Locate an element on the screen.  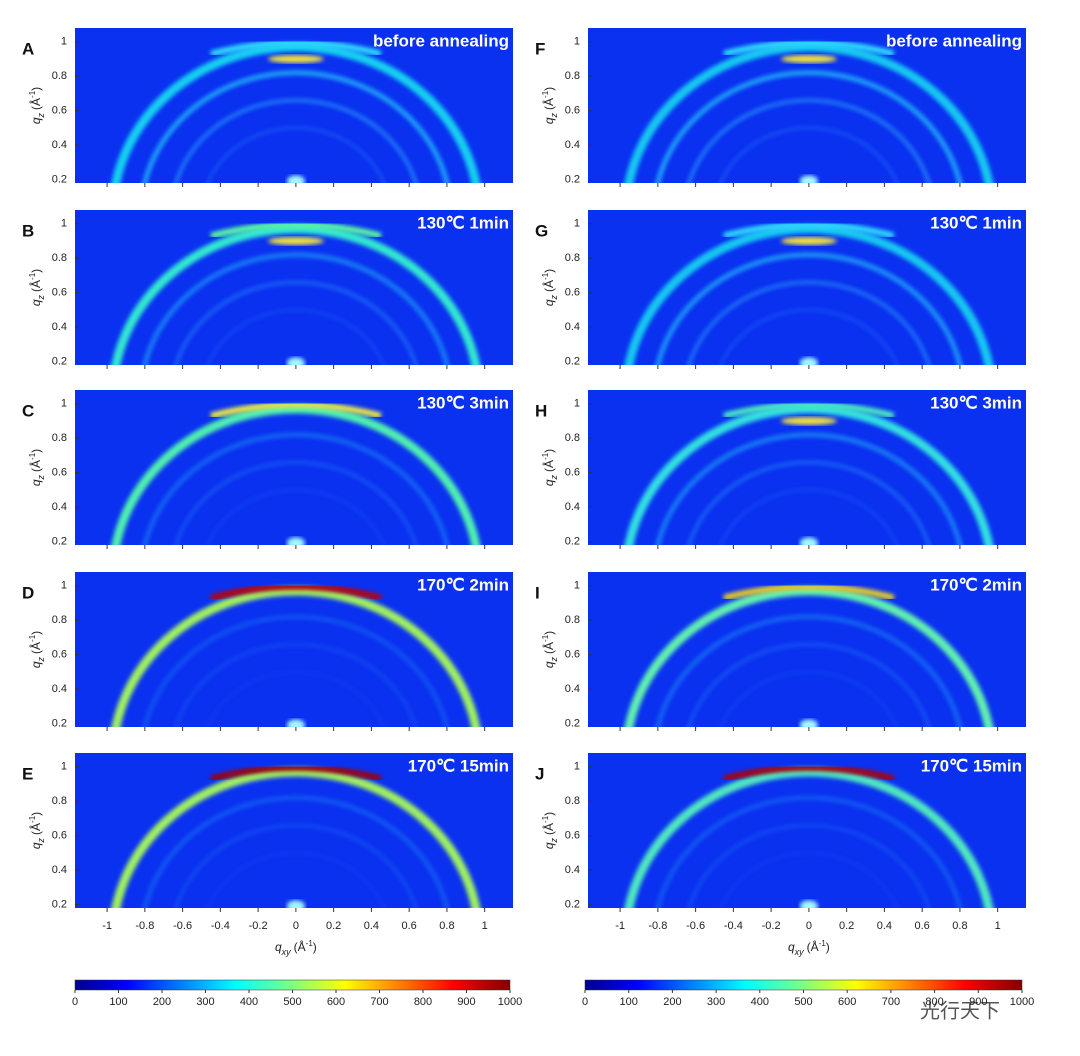
colorbar-tick-label: 600 is located at coordinates (336, 1002).